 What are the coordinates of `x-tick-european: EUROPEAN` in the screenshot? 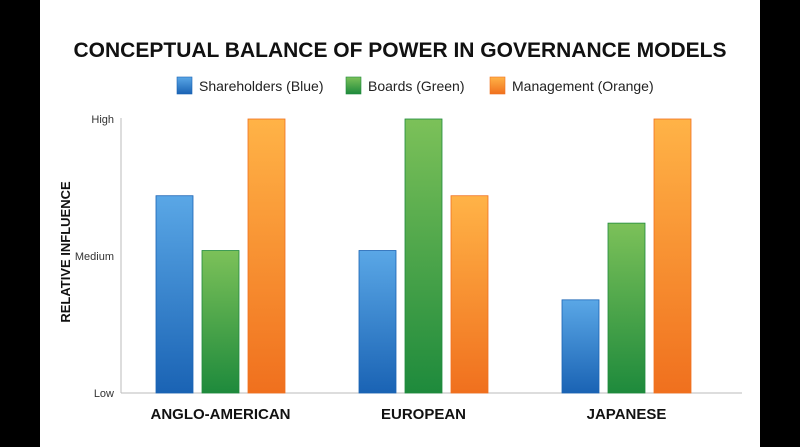 It's located at (423, 414).